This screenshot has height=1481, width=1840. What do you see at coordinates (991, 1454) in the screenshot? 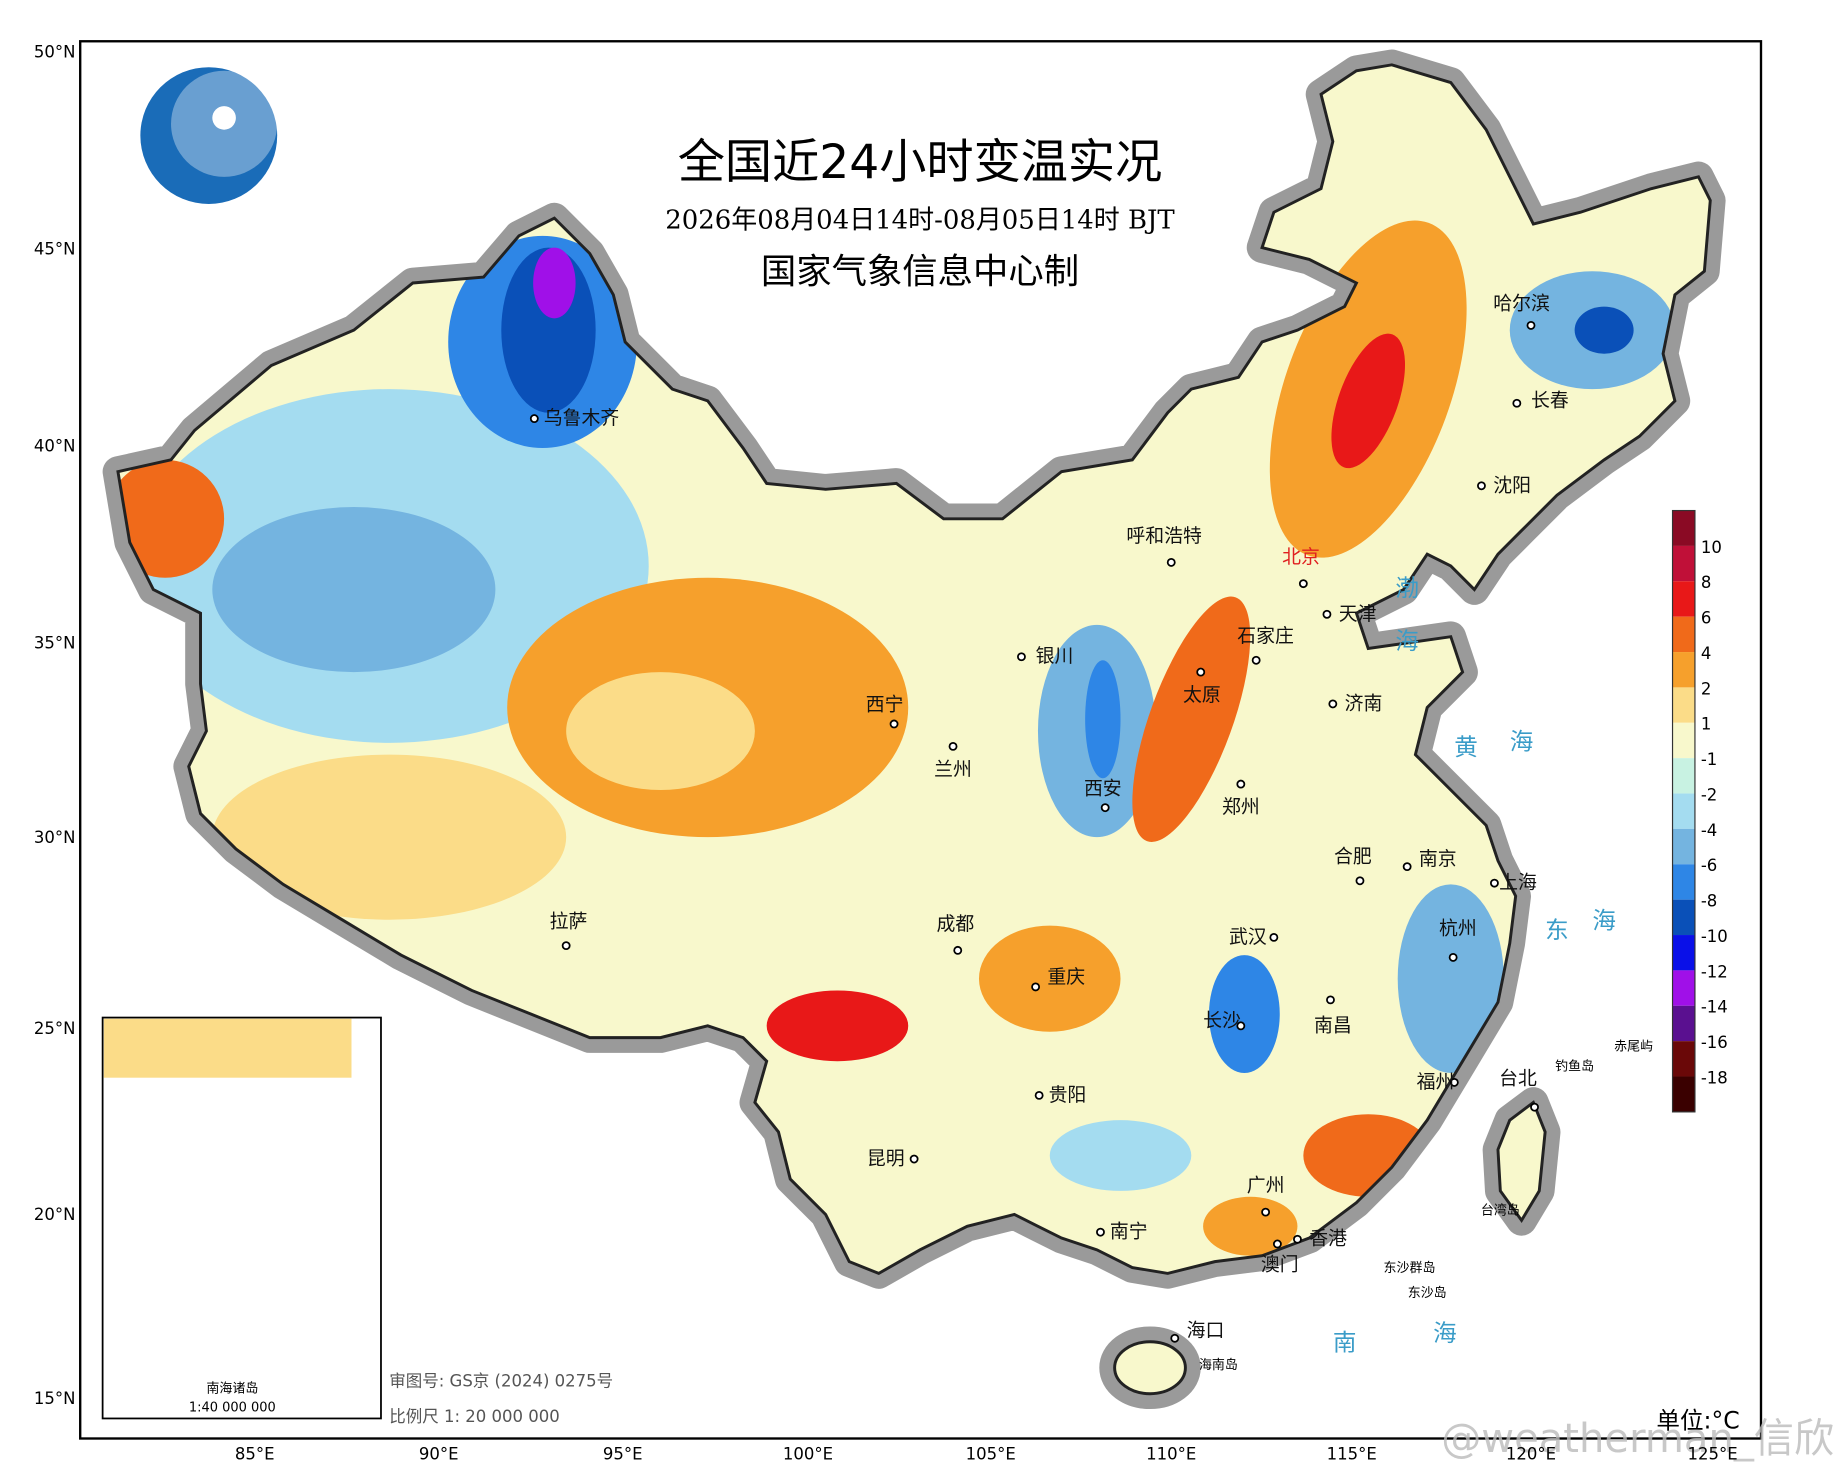
I see `lon-label: 105°E` at bounding box center [991, 1454].